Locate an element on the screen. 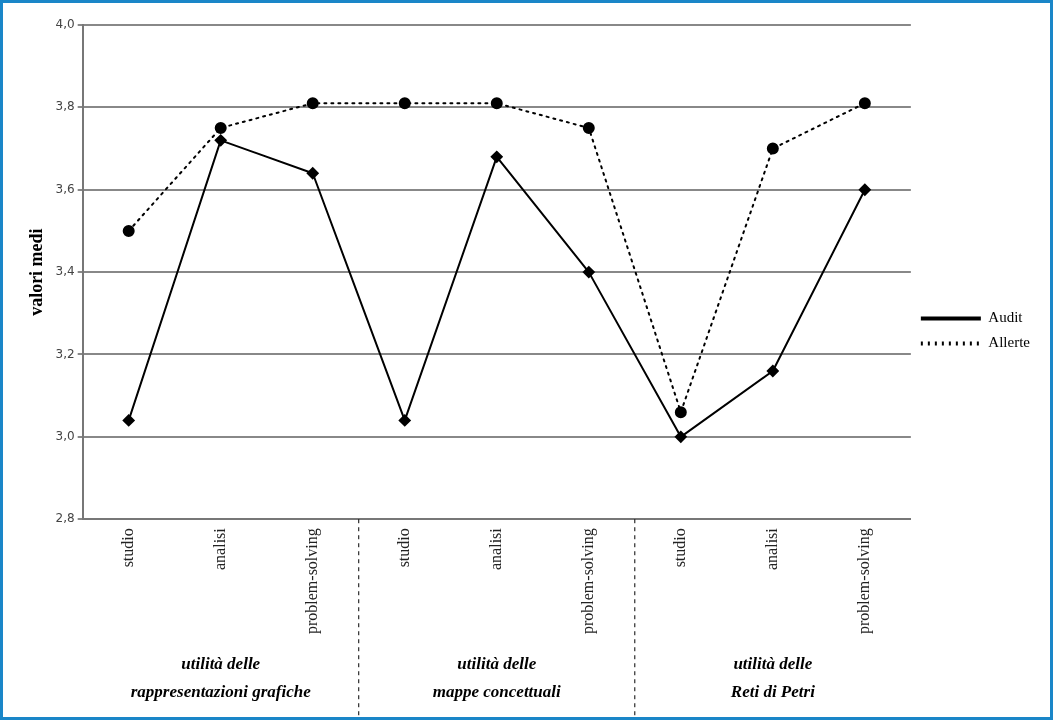 This screenshot has height=720, width=1053. legend-label: Audit is located at coordinates (1006, 317).